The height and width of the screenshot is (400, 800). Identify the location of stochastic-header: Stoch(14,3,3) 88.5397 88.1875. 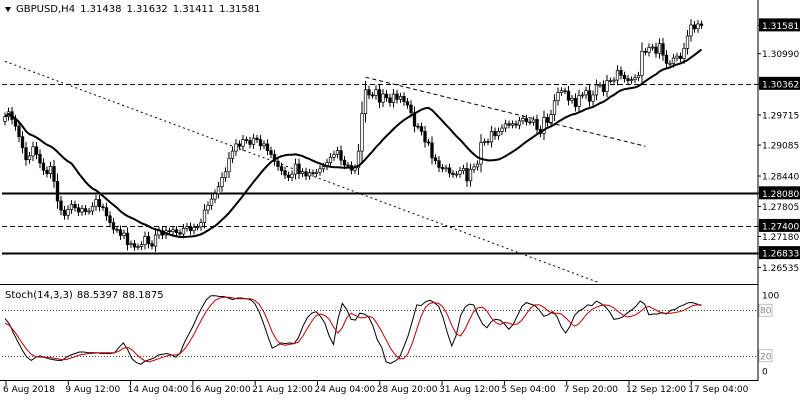
(86, 295).